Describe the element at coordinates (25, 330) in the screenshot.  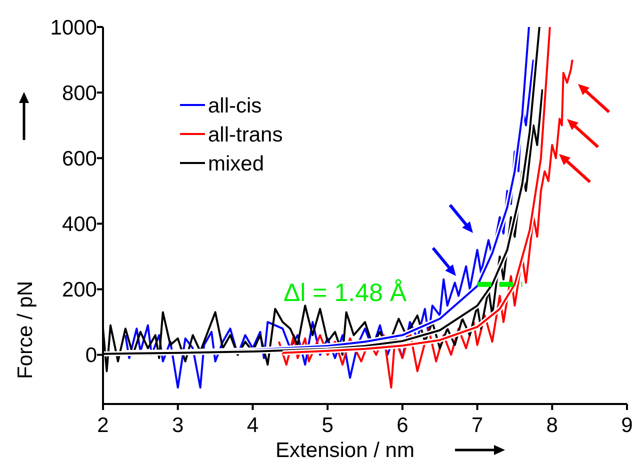
I see `y-axis-title: Force / pN` at that location.